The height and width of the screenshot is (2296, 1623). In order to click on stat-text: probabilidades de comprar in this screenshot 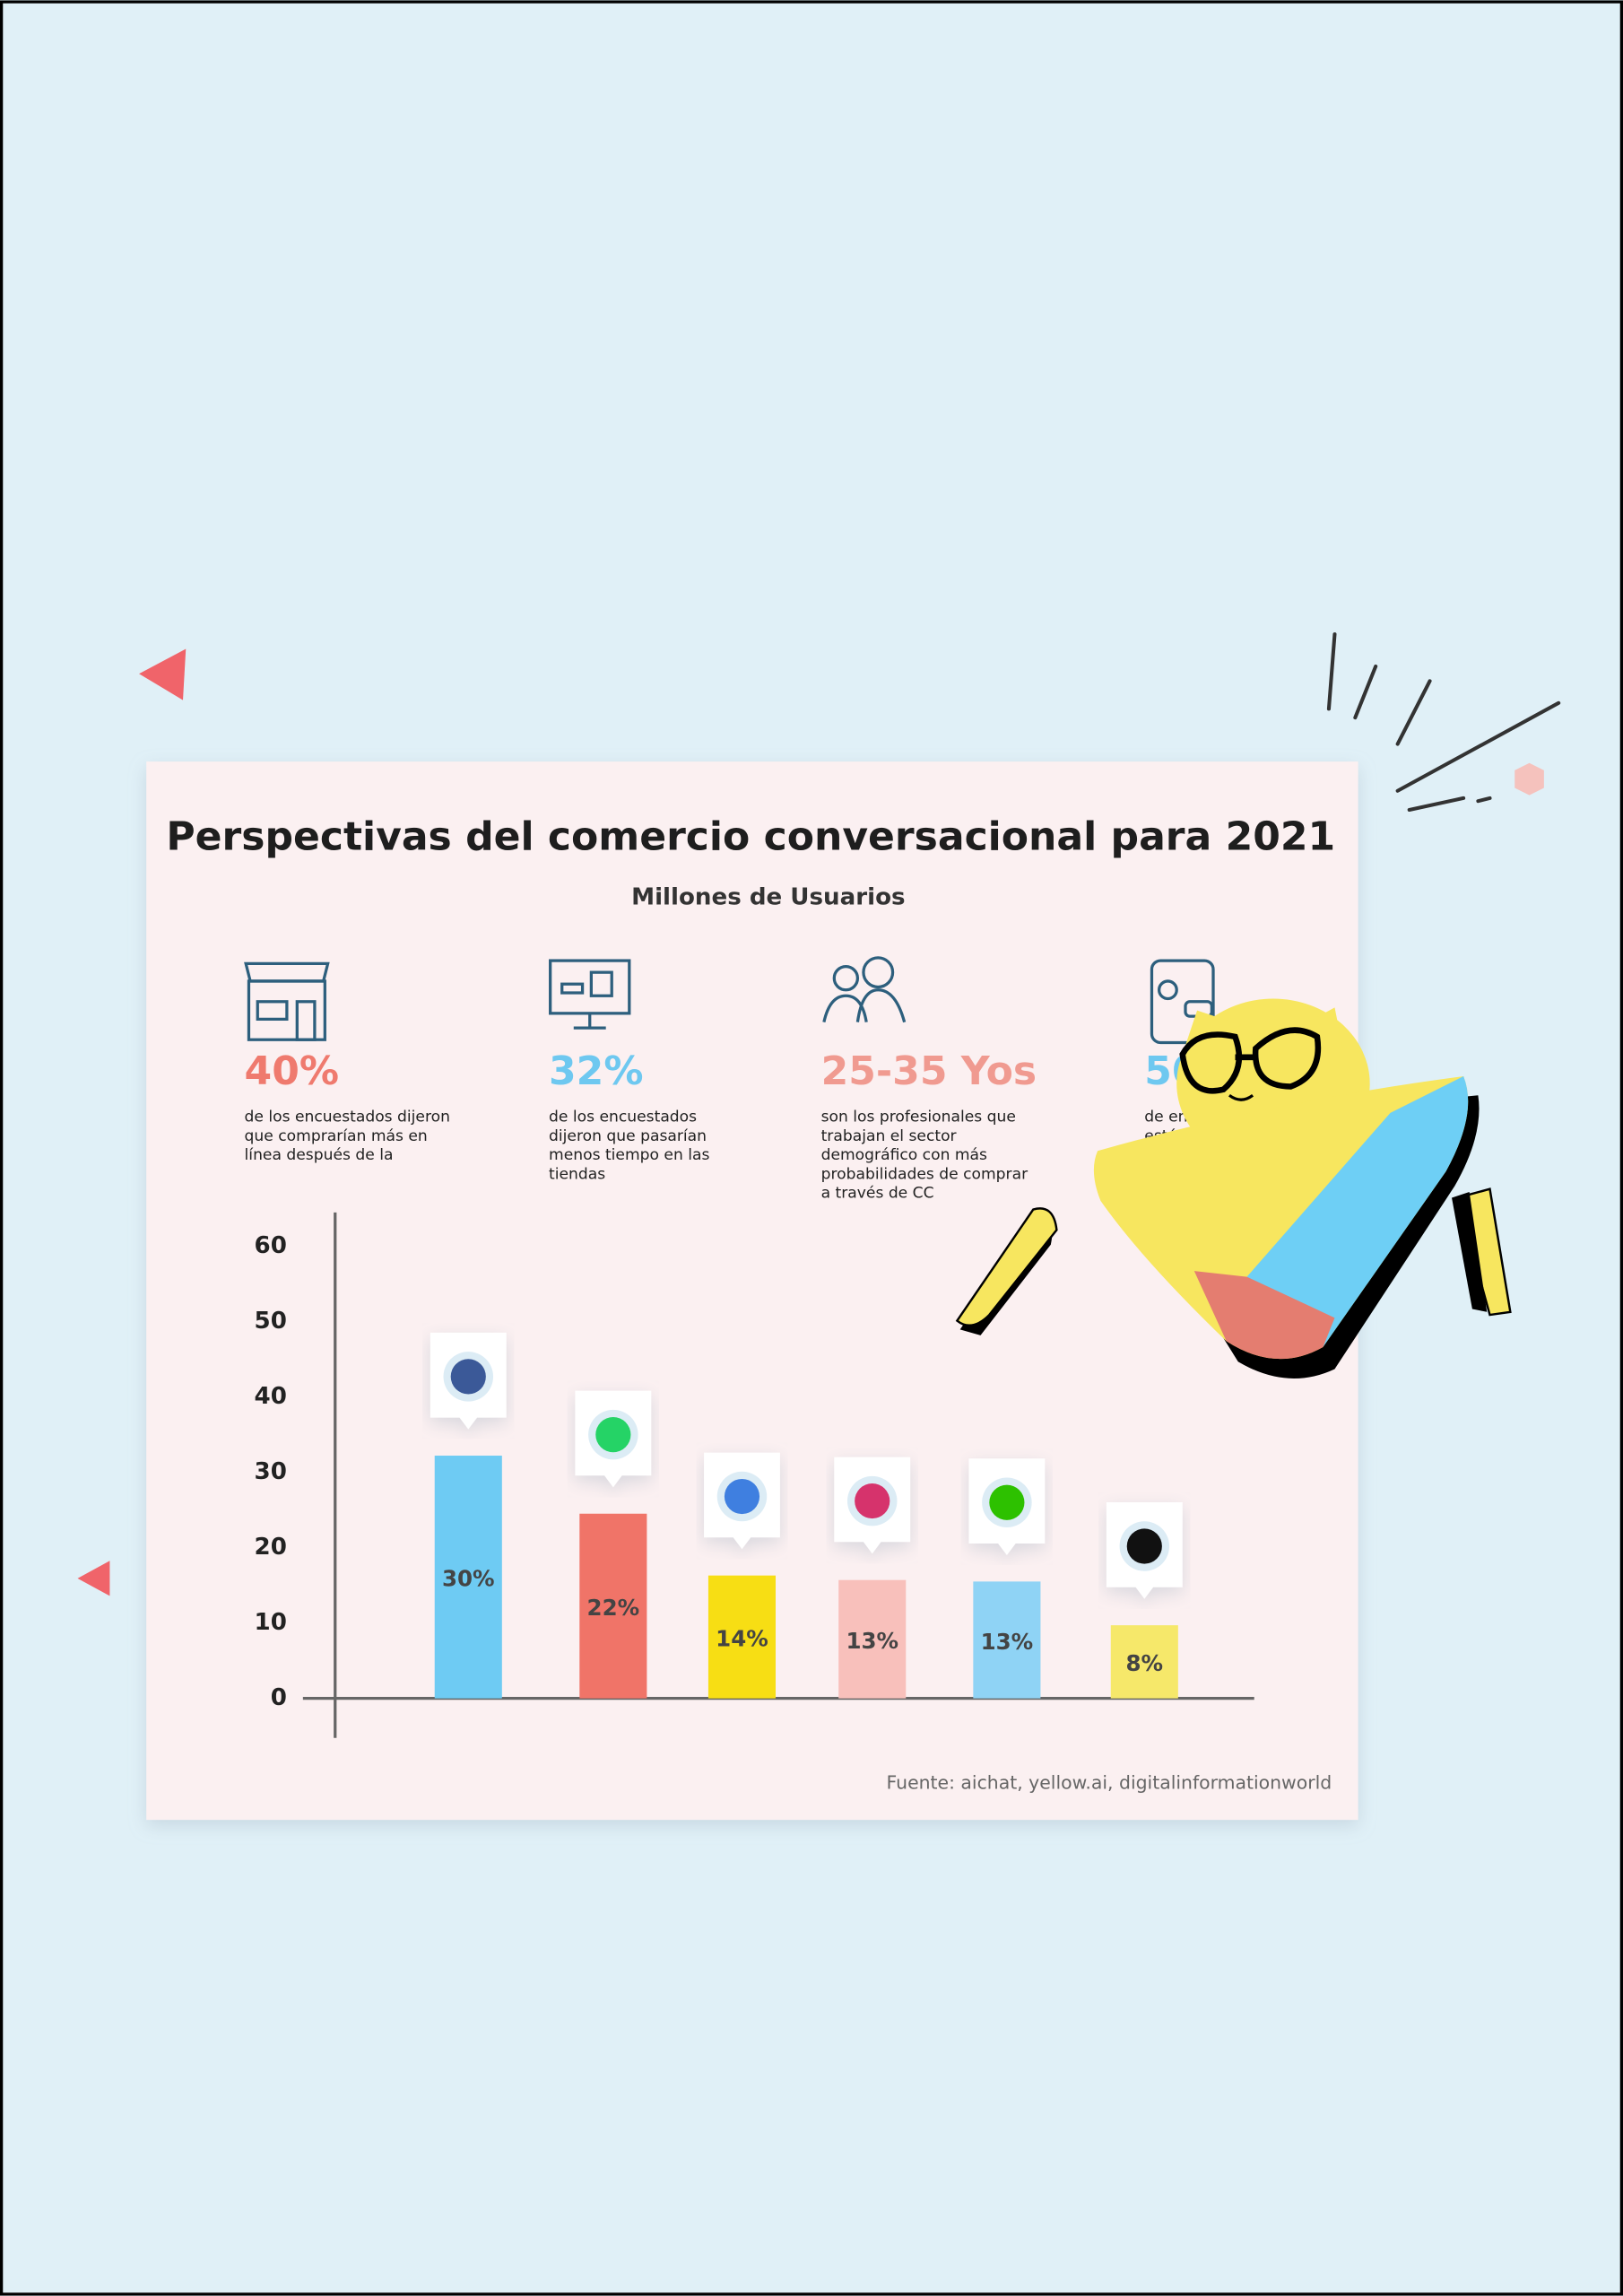, I will do `click(924, 1174)`.